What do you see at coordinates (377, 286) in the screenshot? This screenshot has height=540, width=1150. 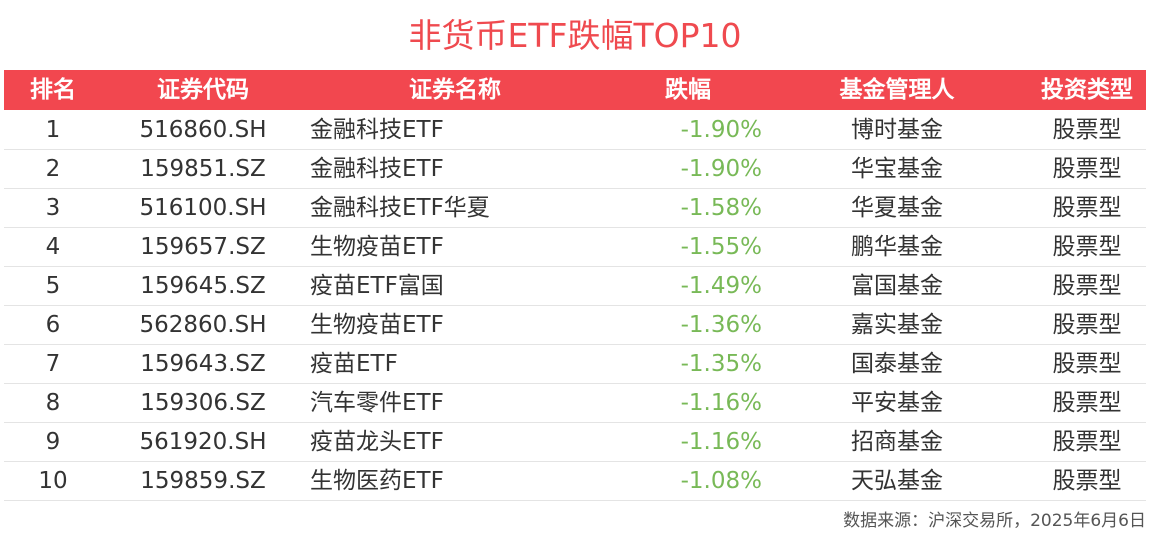 I see `table-cell: 疫苗ETF富国` at bounding box center [377, 286].